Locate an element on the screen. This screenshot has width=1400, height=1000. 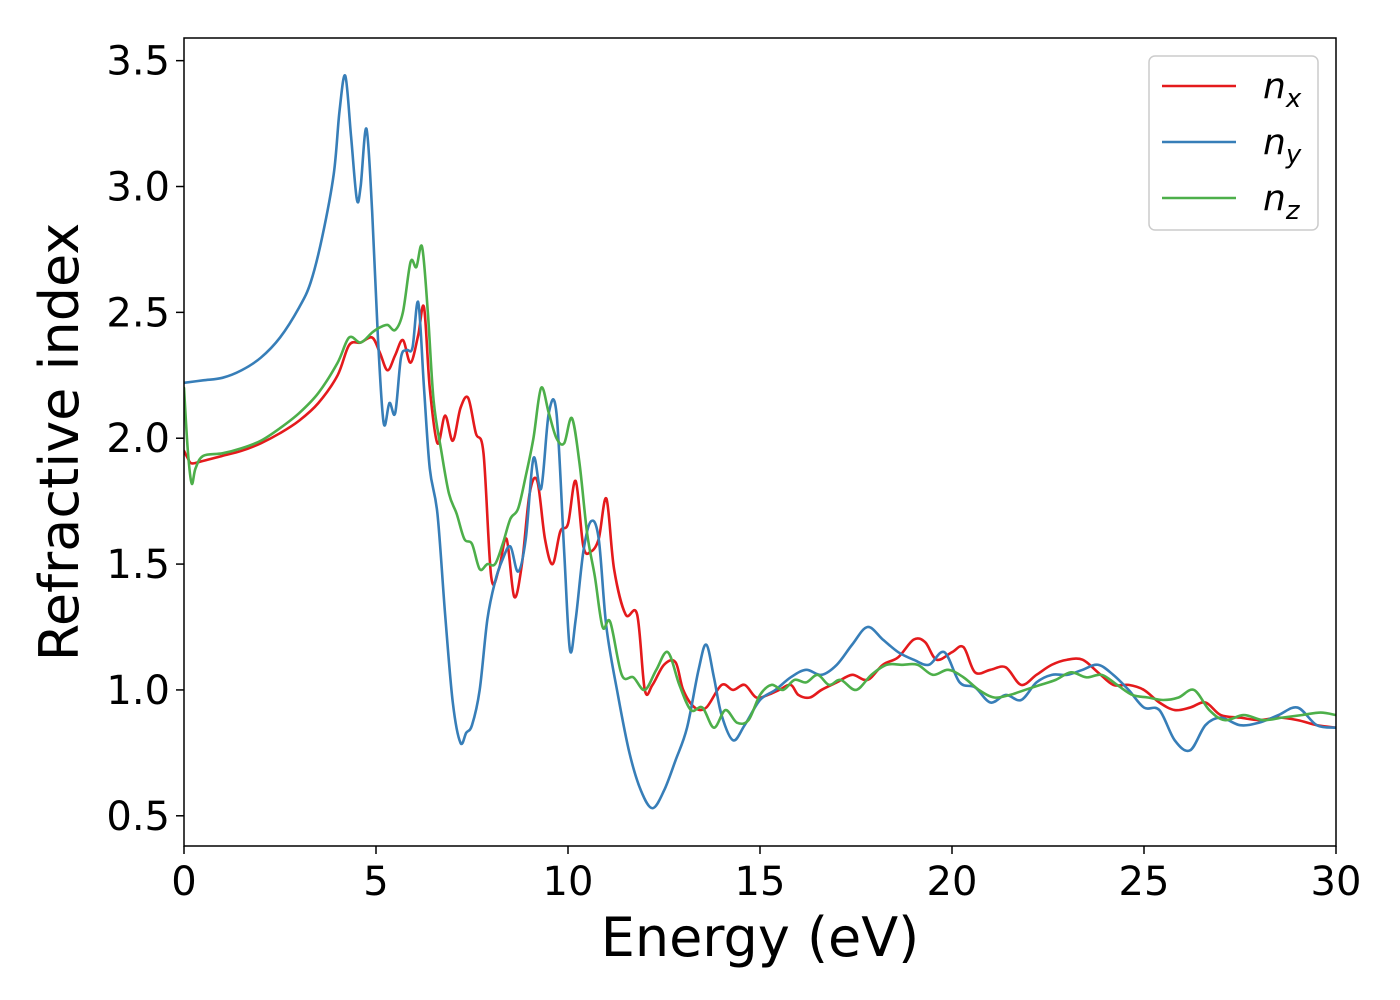
y-axis-label: Refractive index is located at coordinates (59, 442).